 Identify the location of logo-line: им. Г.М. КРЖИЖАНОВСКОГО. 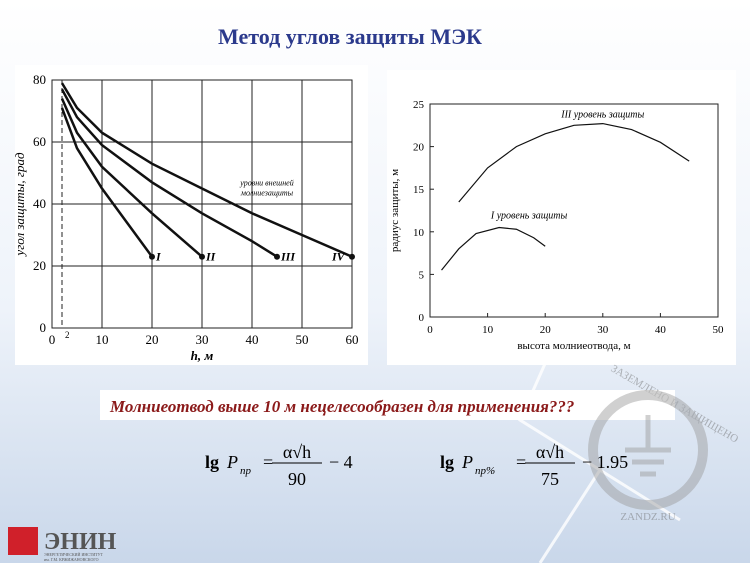
(71, 559).